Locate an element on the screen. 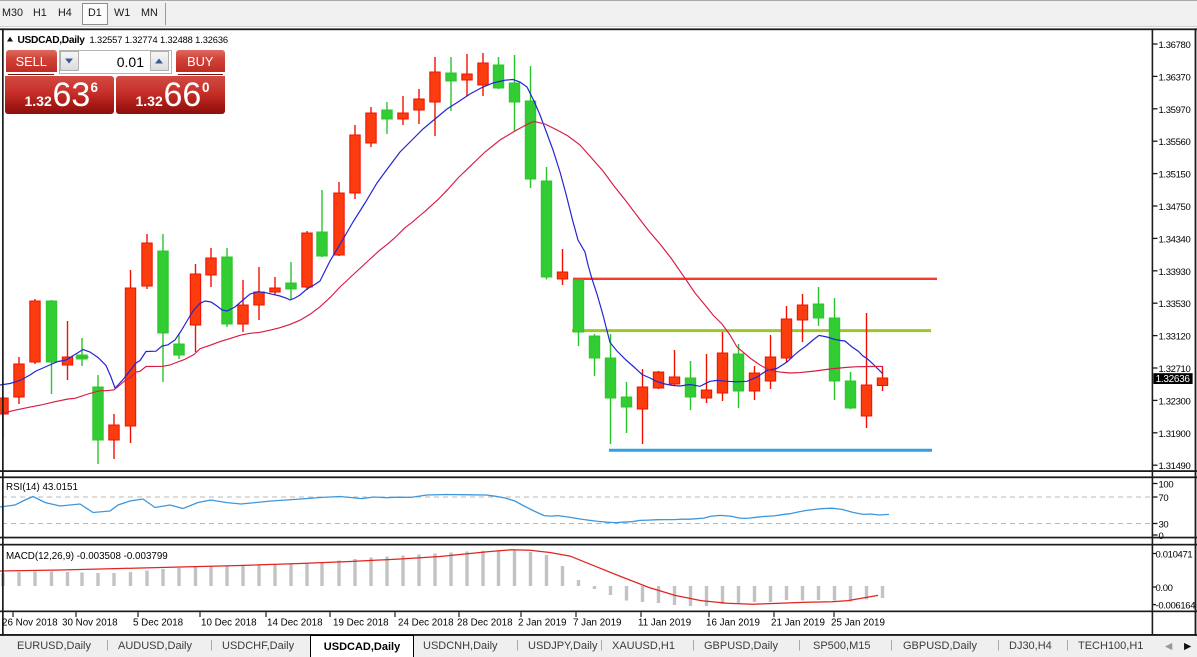 Image resolution: width=1197 pixels, height=657 pixels. svg-text: 24 Dec 2018 is located at coordinates (426, 623).